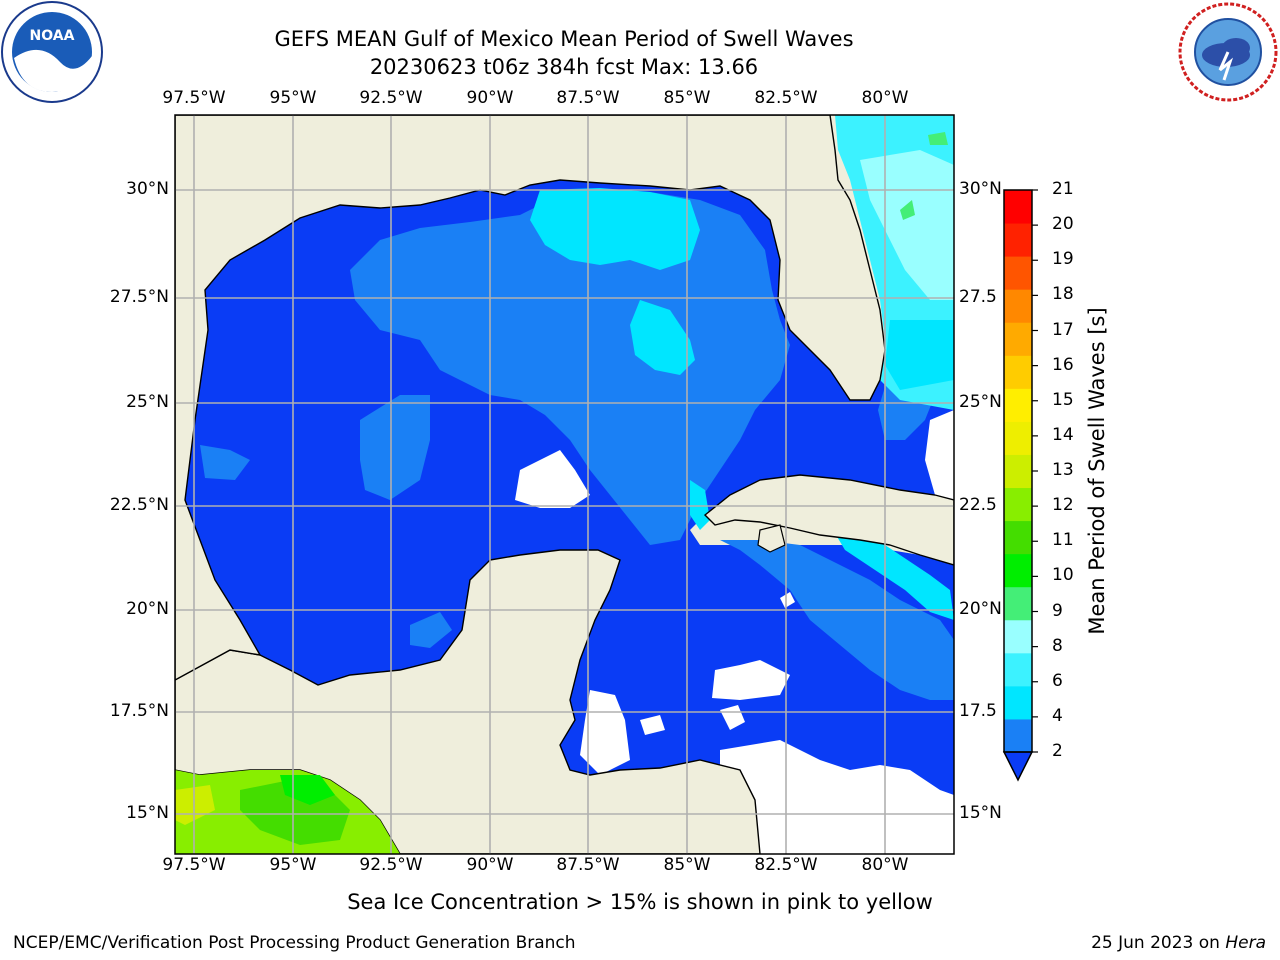 The image size is (1280, 960). I want to click on lon-label-bottom: 90°W, so click(490, 865).